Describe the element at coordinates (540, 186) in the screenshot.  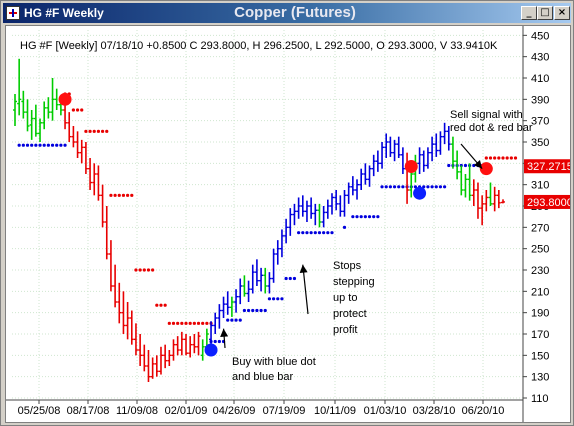
I see `y-tick-label: 310` at that location.